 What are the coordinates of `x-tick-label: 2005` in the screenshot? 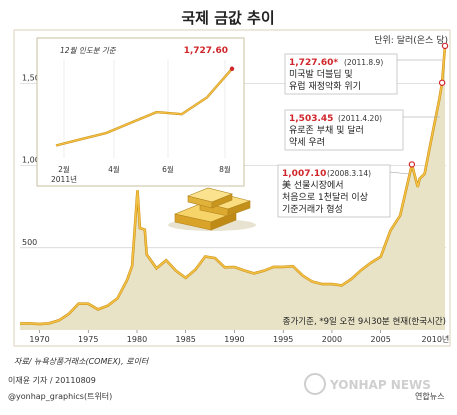 It's located at (381, 339).